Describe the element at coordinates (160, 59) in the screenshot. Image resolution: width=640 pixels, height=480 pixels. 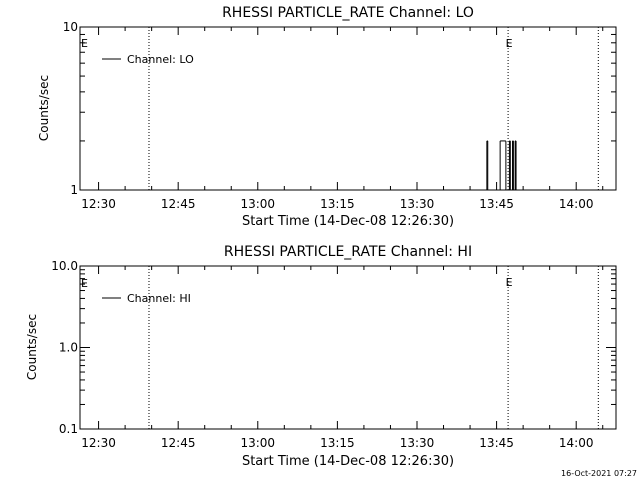
I see `legend-label: Channel: LO` at that location.